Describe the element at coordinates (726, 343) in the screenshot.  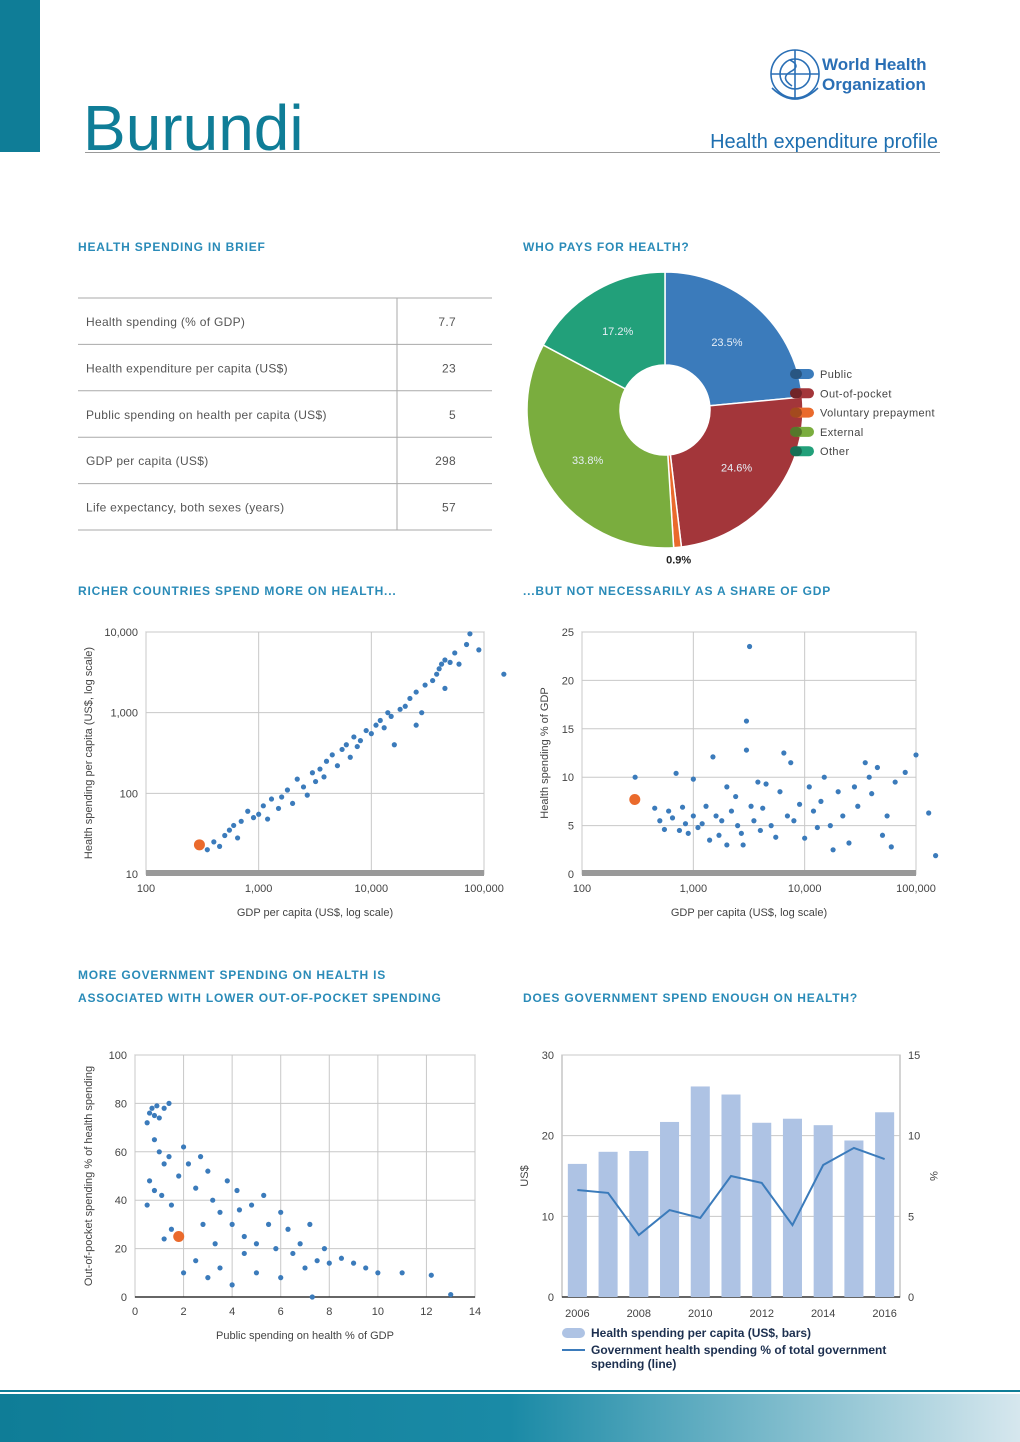
I see `data-label: 23.5%` at that location.